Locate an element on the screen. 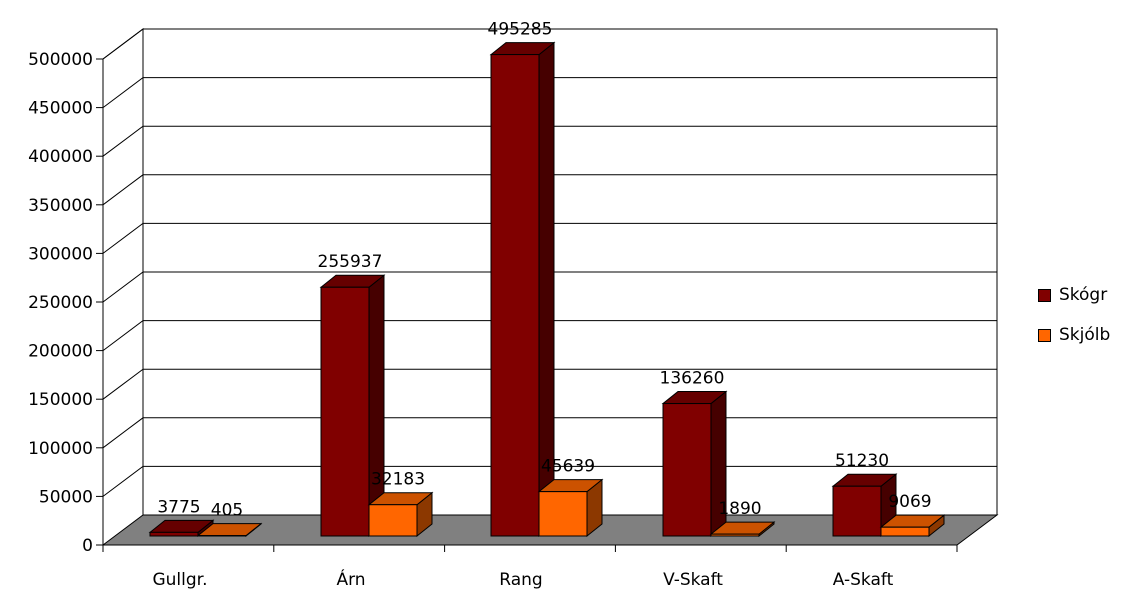 The image size is (1134, 592). data-label: 3775 is located at coordinates (178, 507).